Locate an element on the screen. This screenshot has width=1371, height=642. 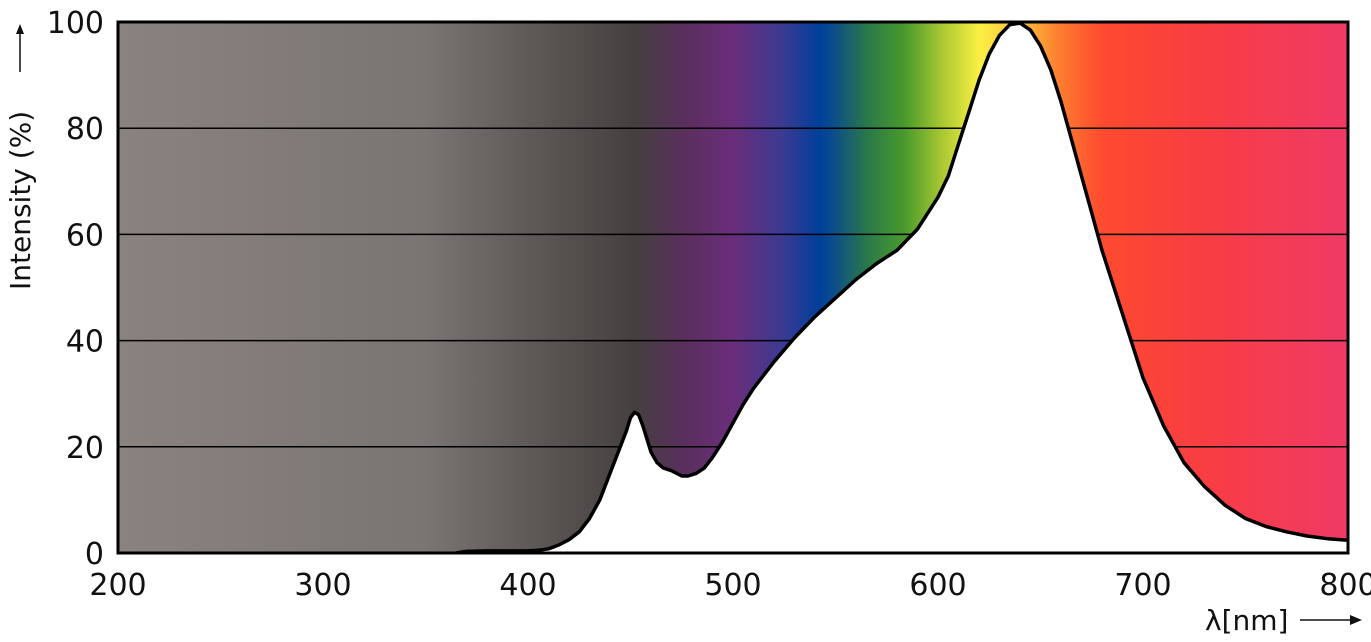
x-axis-ticks: 200 300 400 500 600 700 800 is located at coordinates (730, 585).